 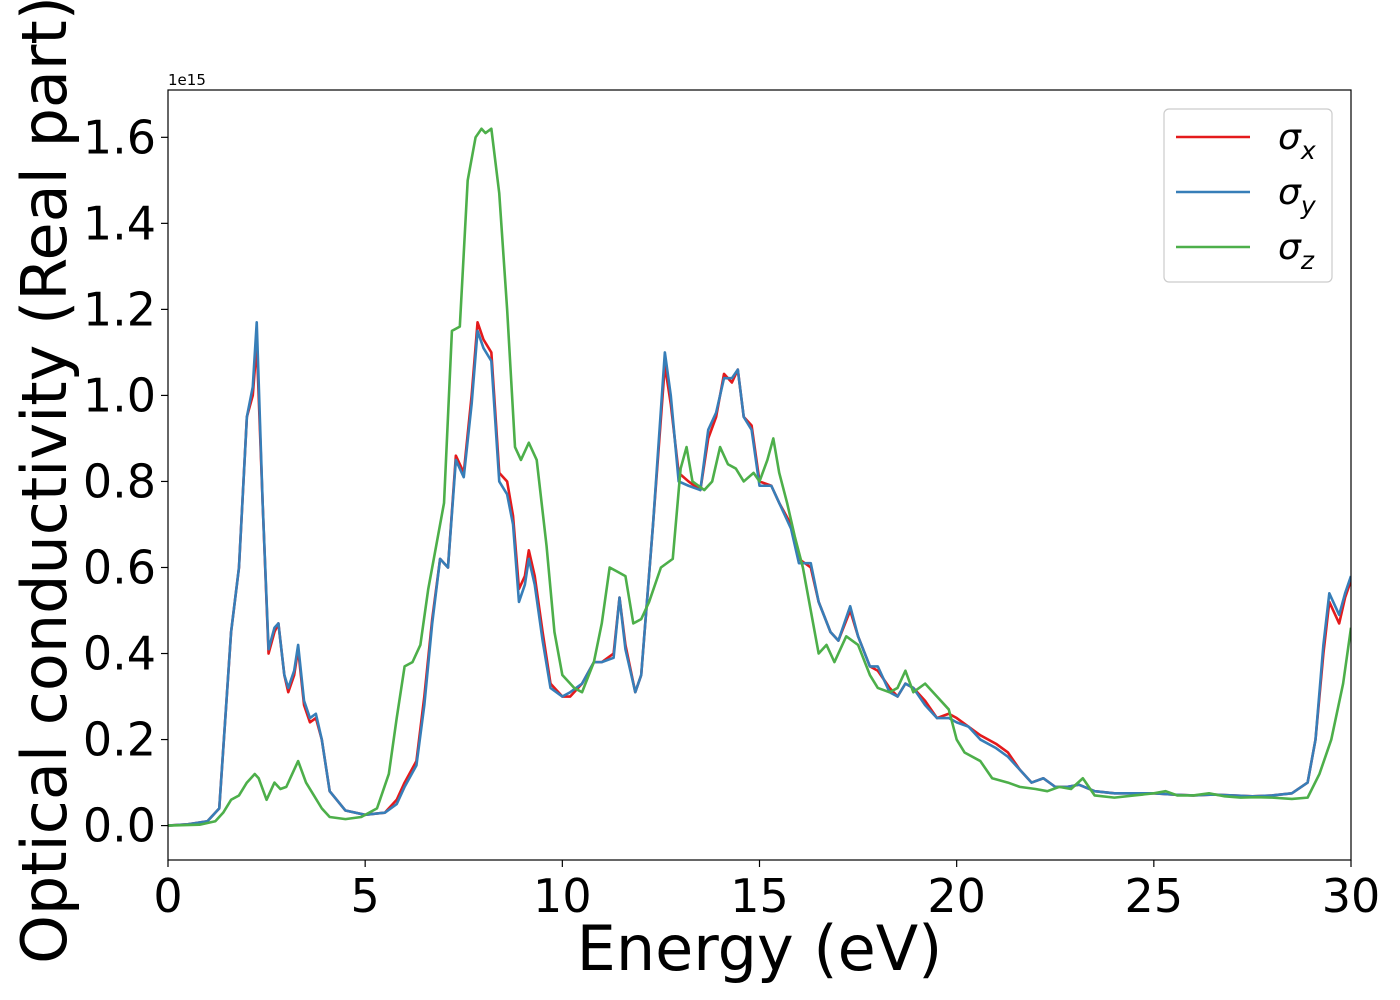 I want to click on y-tick-label: 0.6, so click(x=119, y=567).